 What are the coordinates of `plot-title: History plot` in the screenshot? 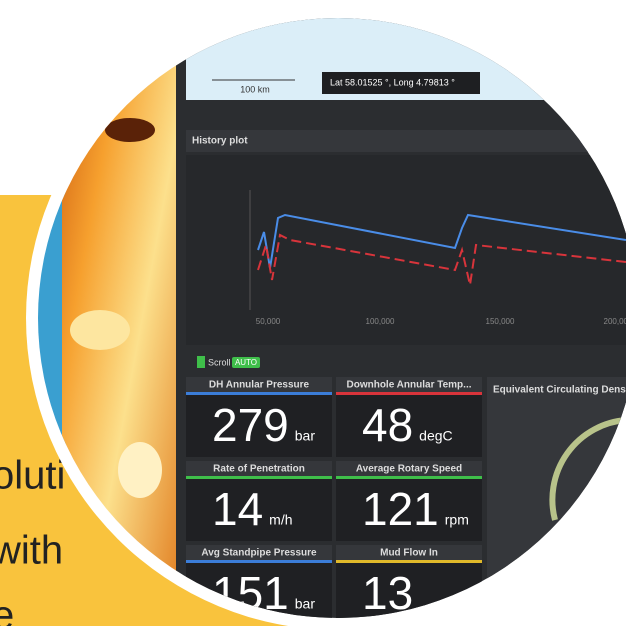 It's located at (220, 141).